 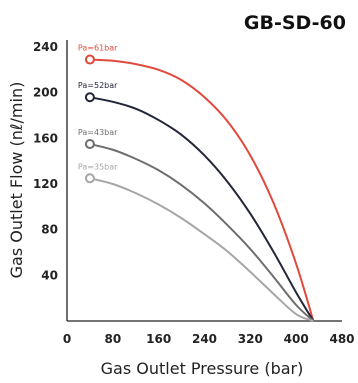 What do you see at coordinates (45, 93) in the screenshot?
I see `y-tick-label: 200` at bounding box center [45, 93].